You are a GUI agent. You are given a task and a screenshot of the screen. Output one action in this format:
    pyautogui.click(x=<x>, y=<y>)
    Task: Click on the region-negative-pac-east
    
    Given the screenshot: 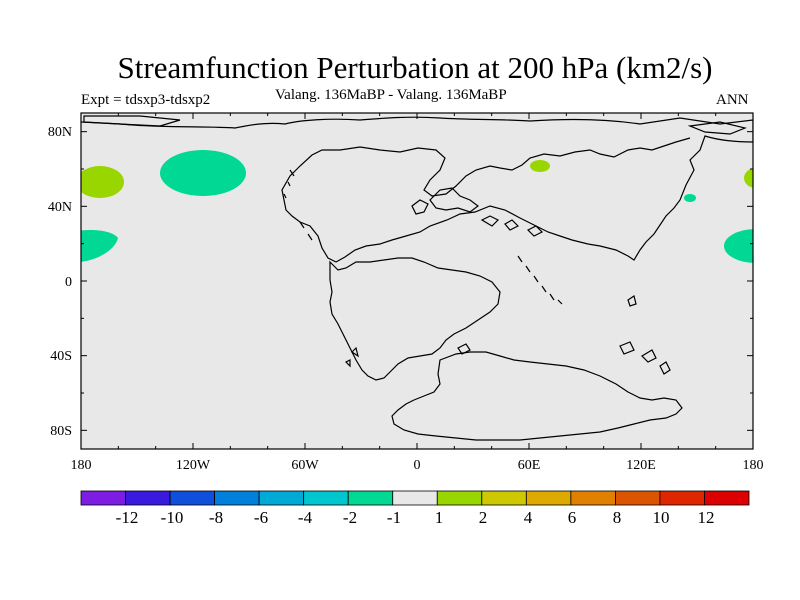 What is the action you would take?
    pyautogui.click(x=738, y=246)
    